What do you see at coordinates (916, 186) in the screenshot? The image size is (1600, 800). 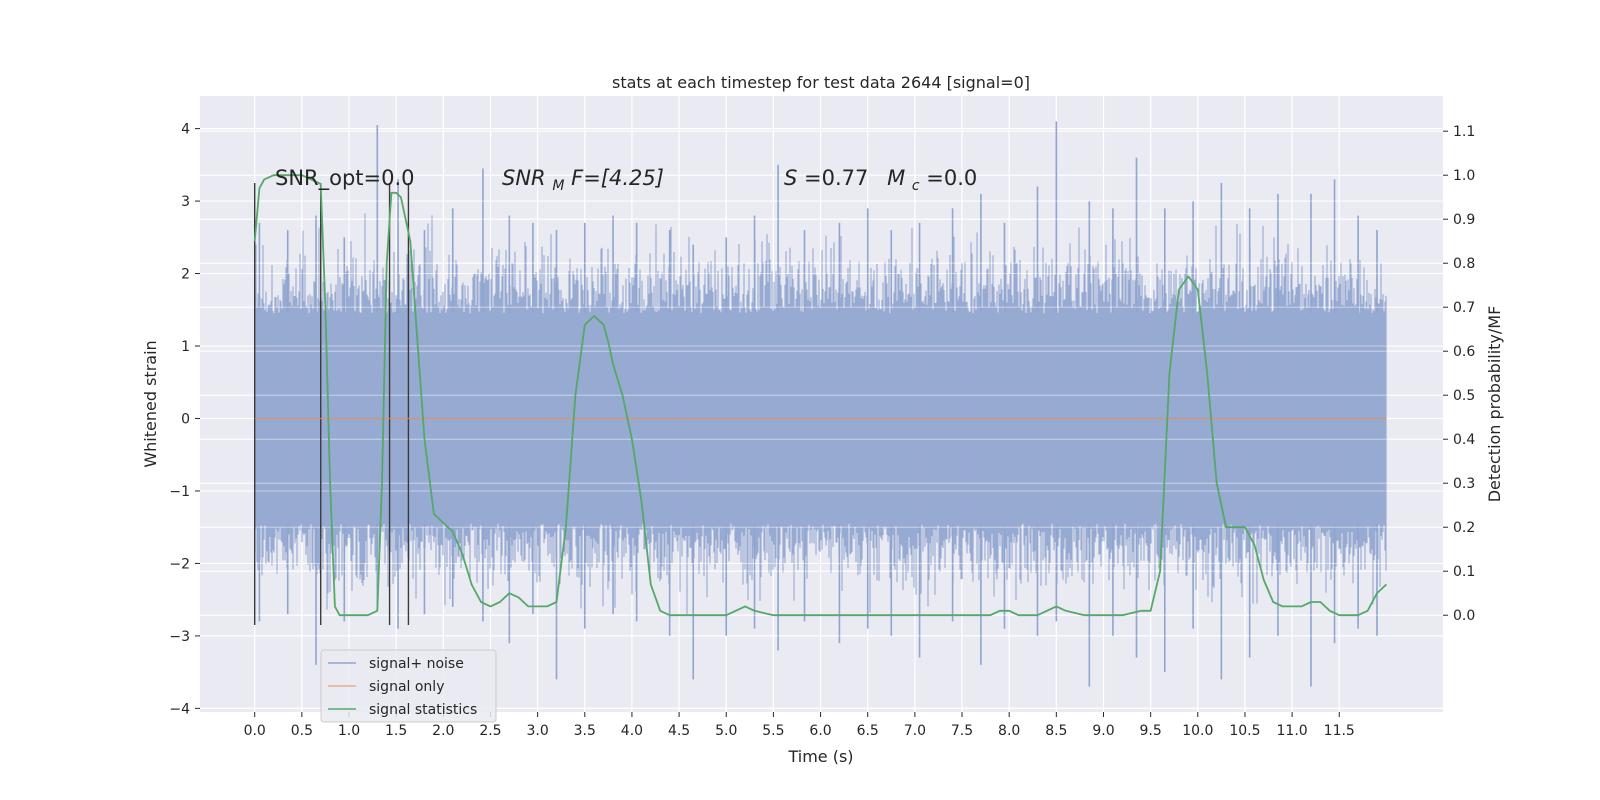 I see `mc-subscript: c` at bounding box center [916, 186].